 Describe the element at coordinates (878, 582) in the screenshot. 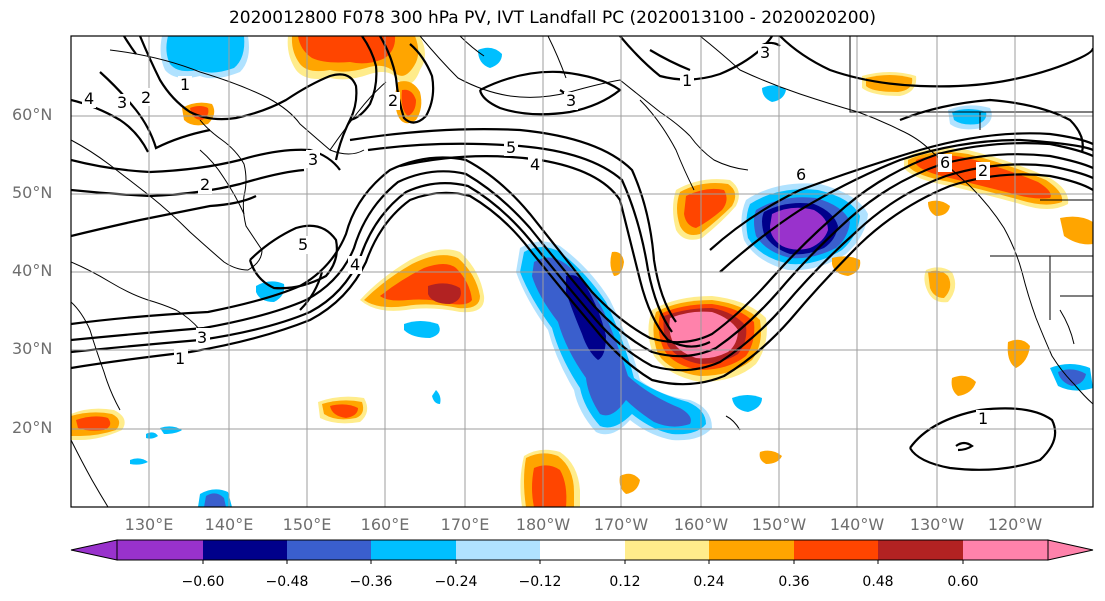

I see `colorbar-tick-label: 0.48` at that location.